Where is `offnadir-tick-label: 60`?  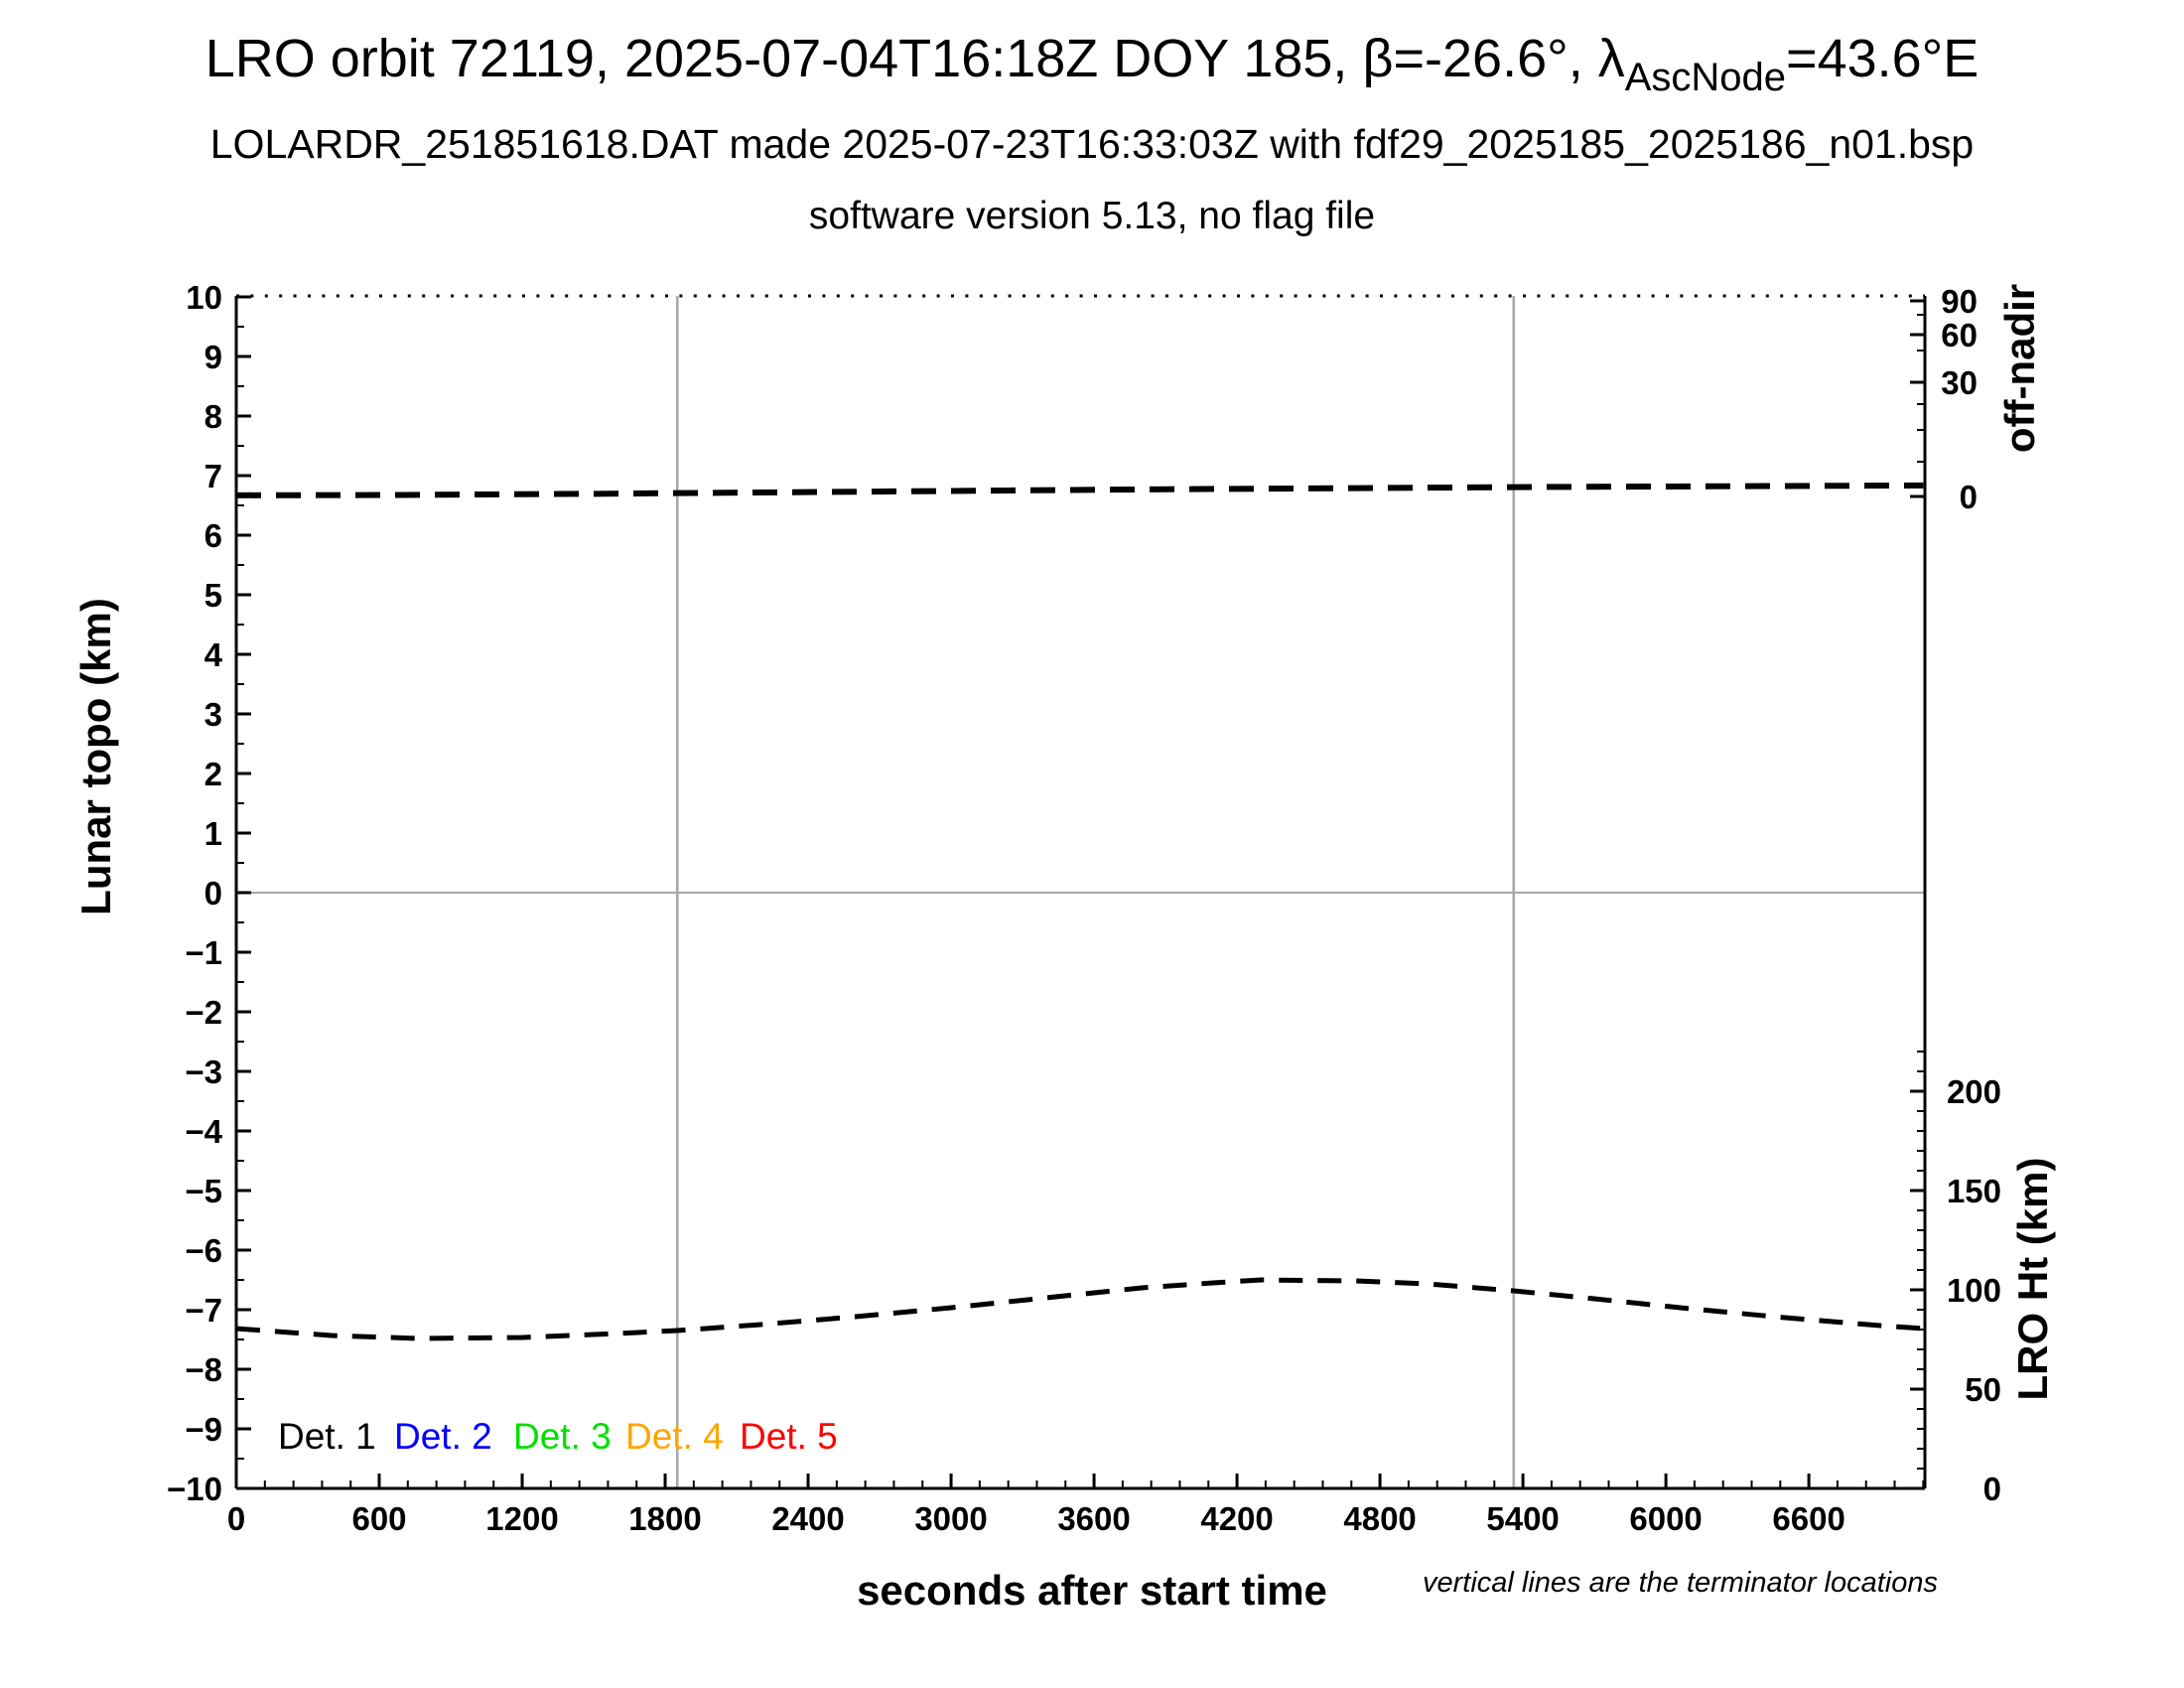 offnadir-tick-label: 60 is located at coordinates (1959, 335).